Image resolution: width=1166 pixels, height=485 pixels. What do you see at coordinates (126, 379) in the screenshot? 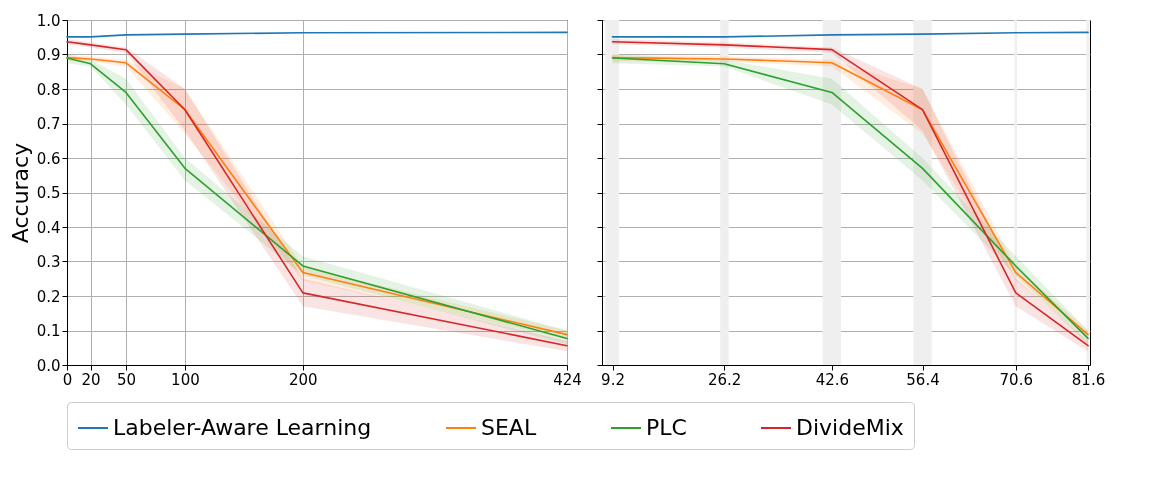
I see `x-tick-label: 50` at bounding box center [126, 379].